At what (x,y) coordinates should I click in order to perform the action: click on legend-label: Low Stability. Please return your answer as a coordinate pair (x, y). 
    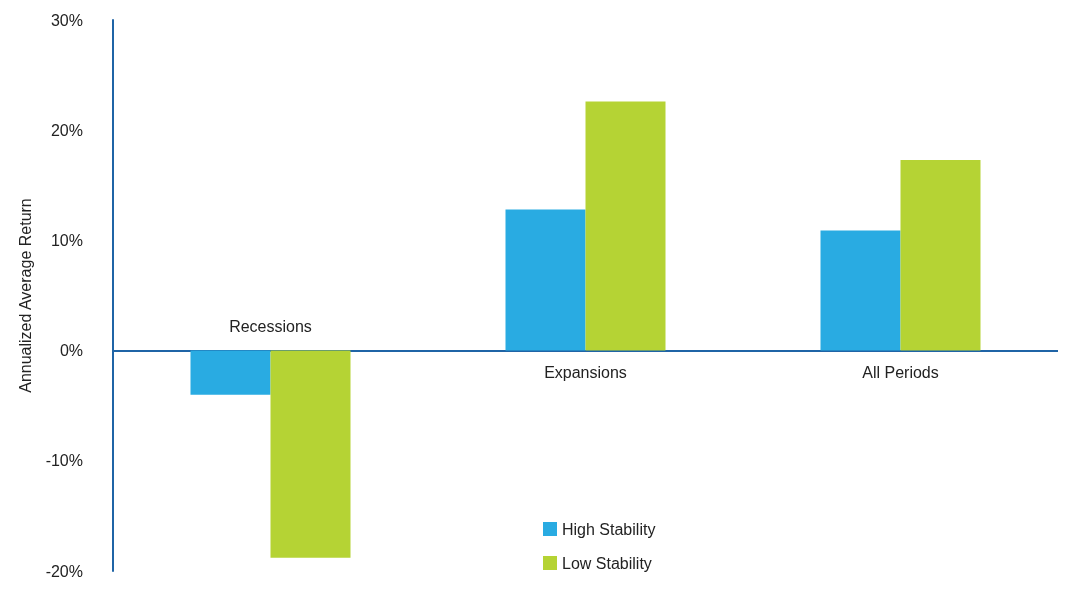
    Looking at the image, I should click on (607, 563).